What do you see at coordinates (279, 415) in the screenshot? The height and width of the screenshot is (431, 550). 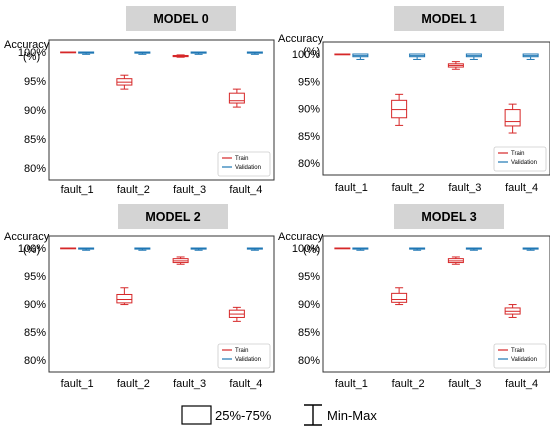 I see `bottom-key: 25%-75% Min-Max` at bounding box center [279, 415].